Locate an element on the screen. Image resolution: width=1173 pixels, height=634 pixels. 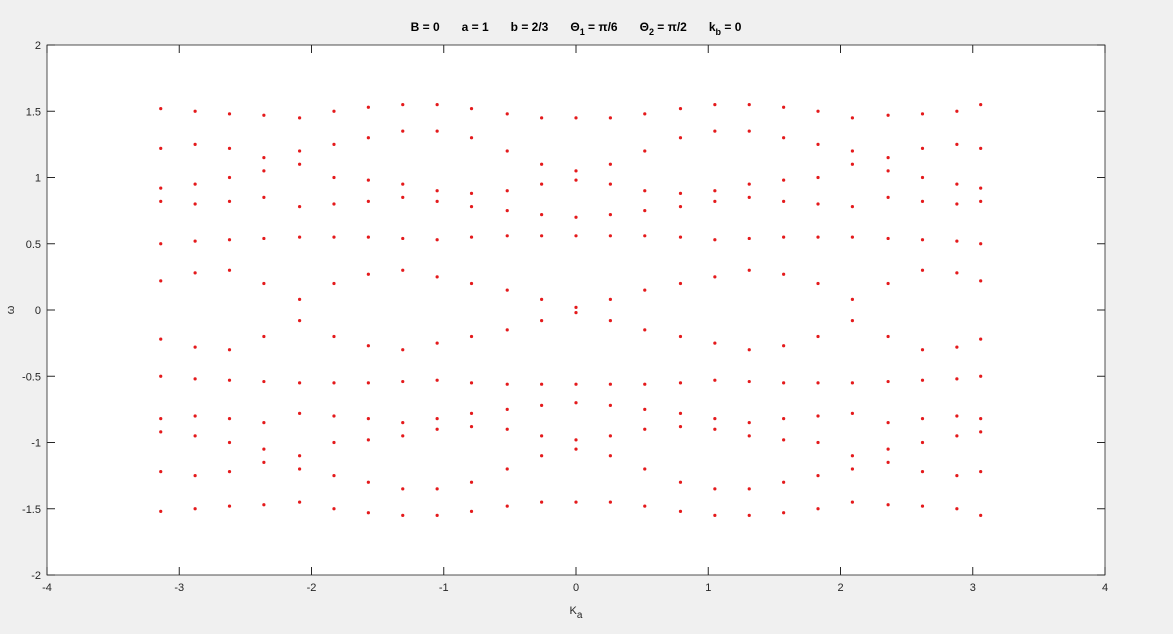
x-tick-label: -2 is located at coordinates (312, 588).